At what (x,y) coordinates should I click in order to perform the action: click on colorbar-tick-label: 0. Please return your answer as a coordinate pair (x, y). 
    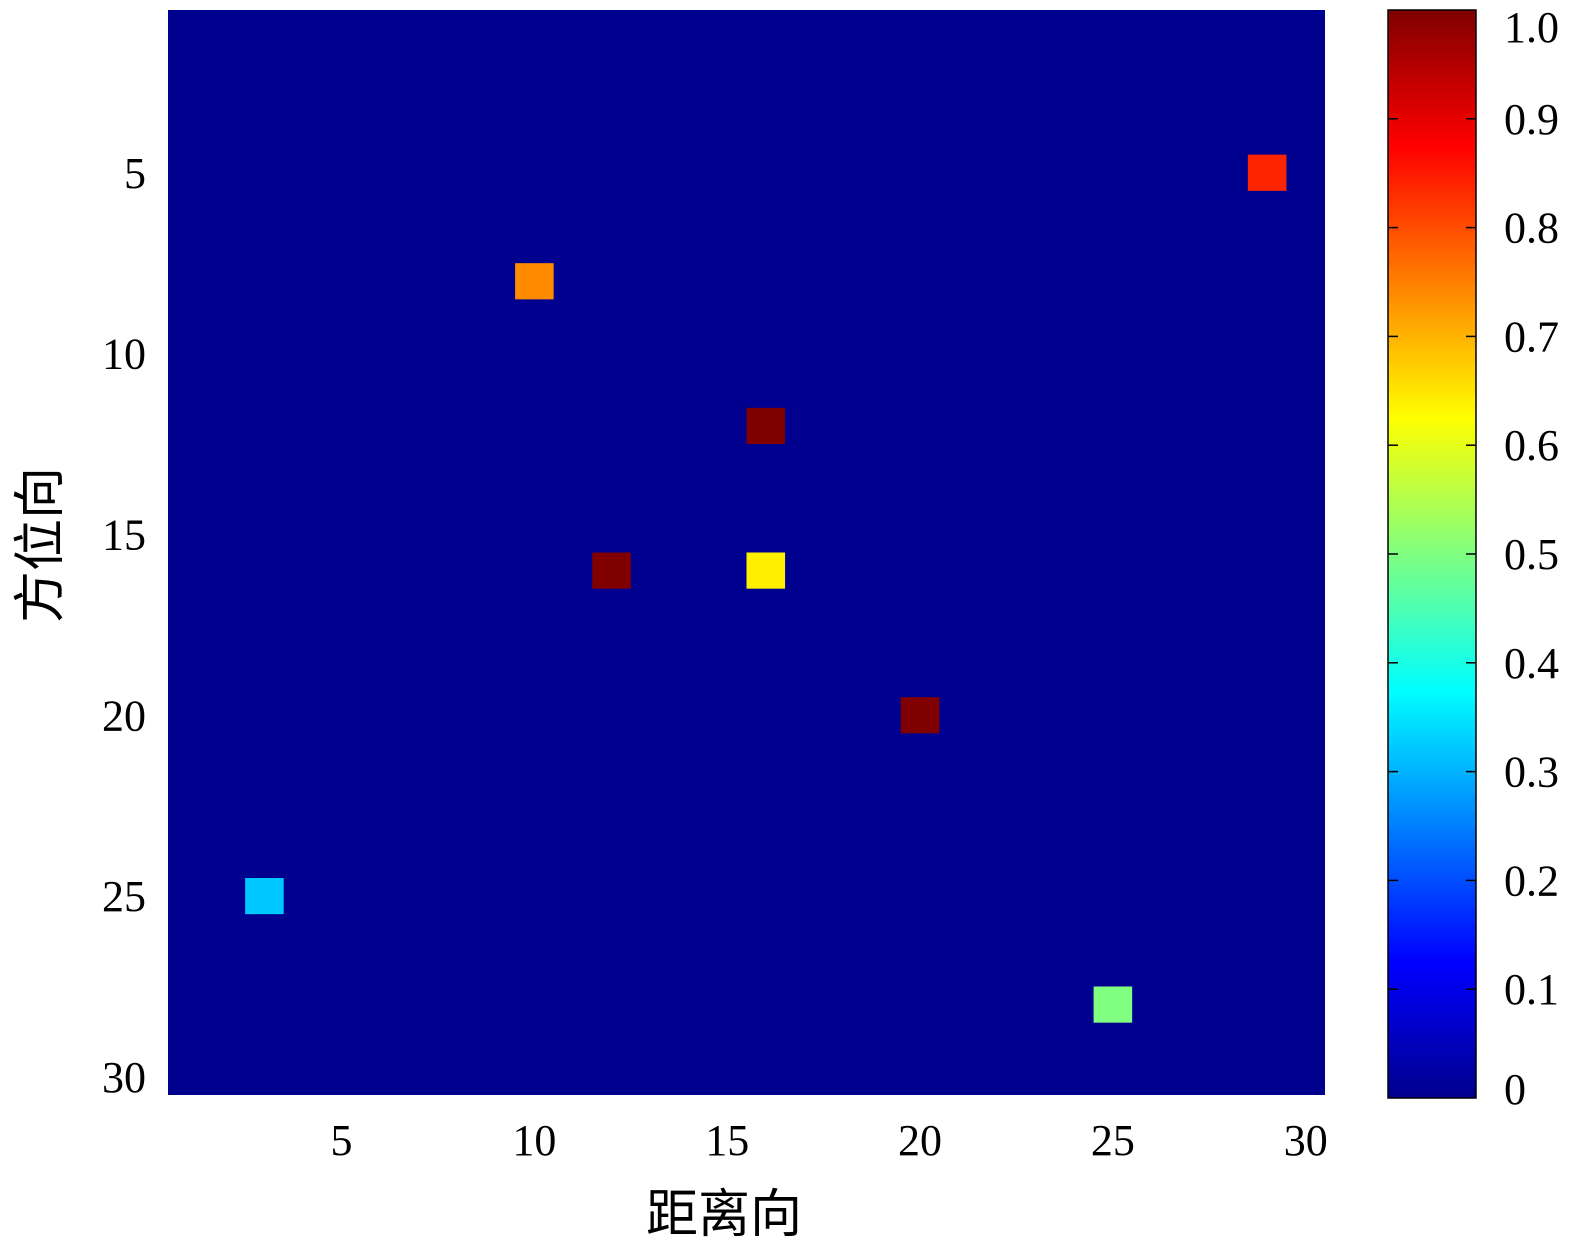
    Looking at the image, I should click on (1515, 1089).